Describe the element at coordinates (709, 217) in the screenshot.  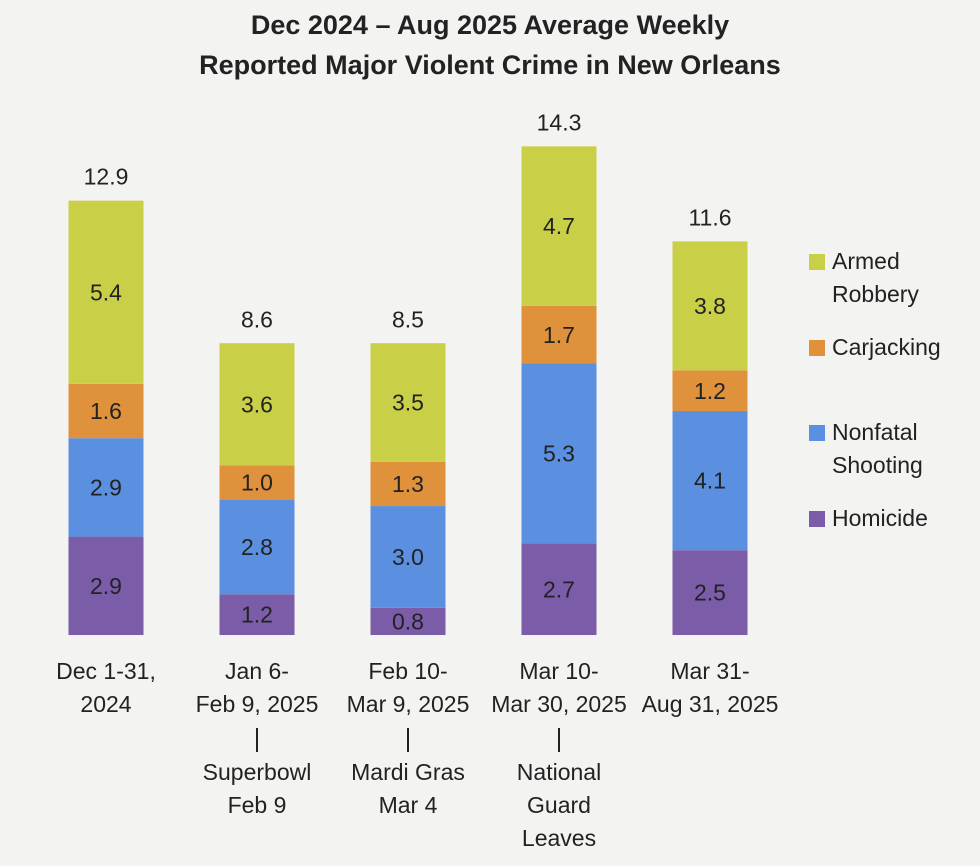
I see `total-label: 11.6` at that location.